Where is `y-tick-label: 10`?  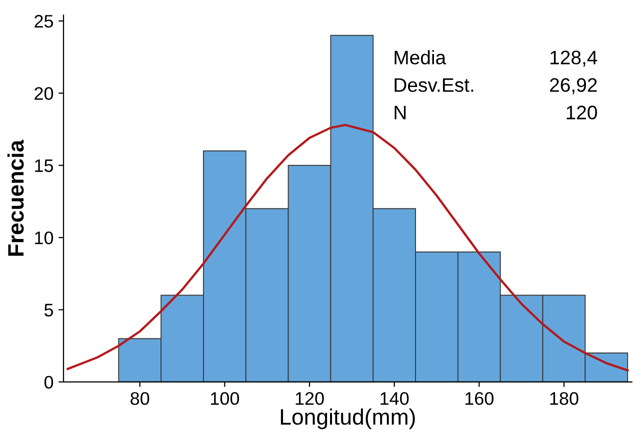
y-tick-label: 10 is located at coordinates (44, 237).